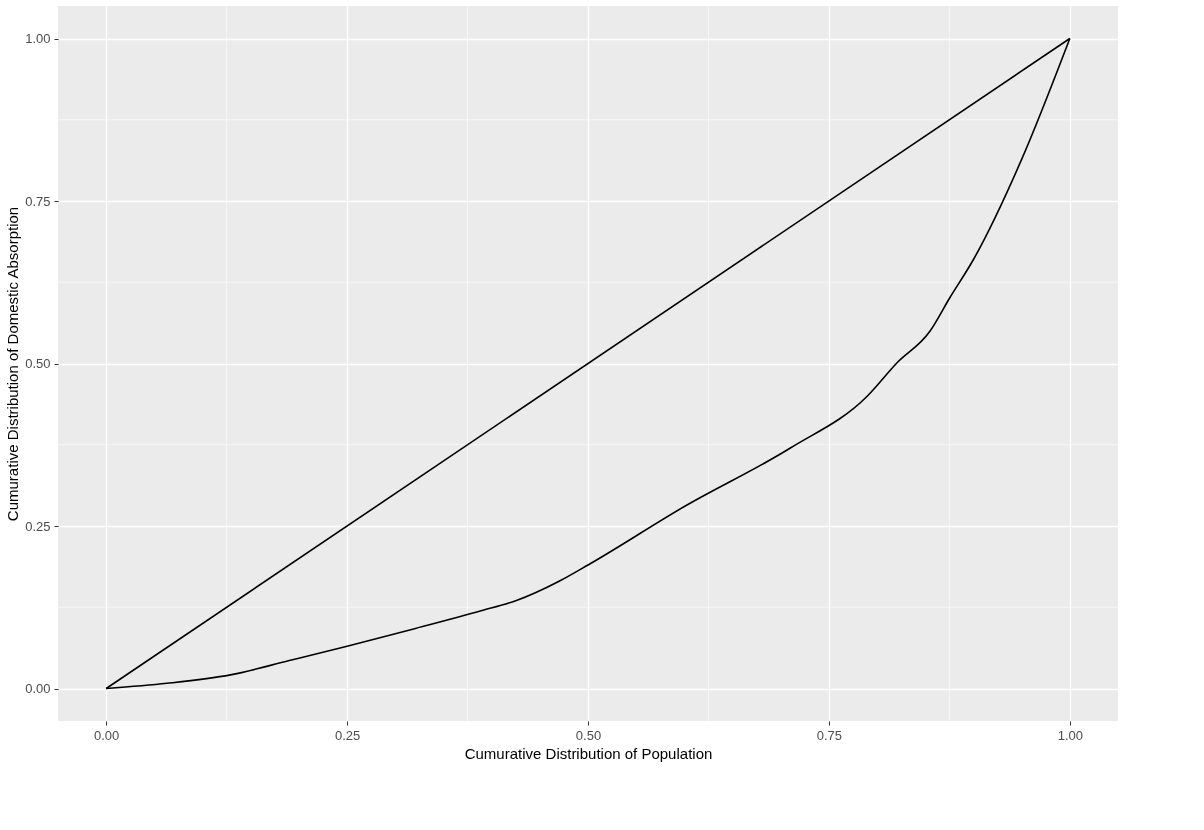  I want to click on x-tick-label: 0.50, so click(588, 735).